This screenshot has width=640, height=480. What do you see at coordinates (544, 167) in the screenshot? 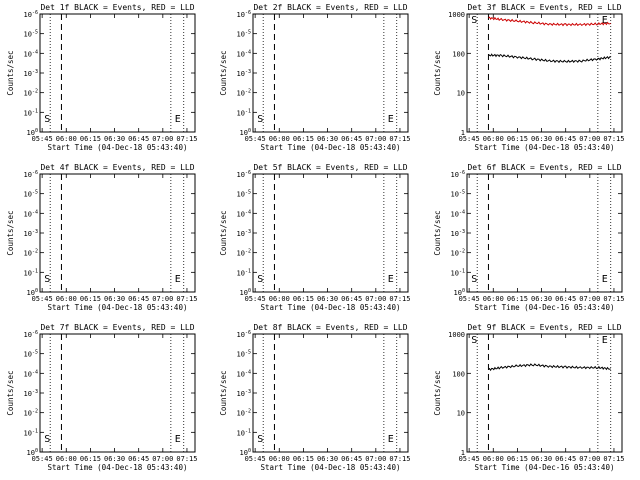
I see `chart-title: Det 6f BLACK = Events, RED = LLD` at bounding box center [544, 167].